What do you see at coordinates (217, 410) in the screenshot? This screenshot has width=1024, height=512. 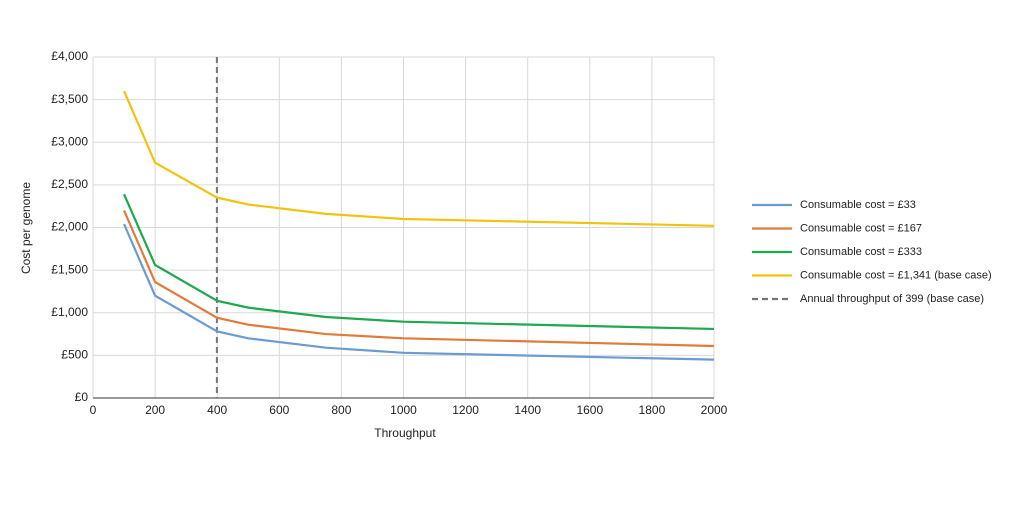 I see `x-tick-label: 400` at bounding box center [217, 410].